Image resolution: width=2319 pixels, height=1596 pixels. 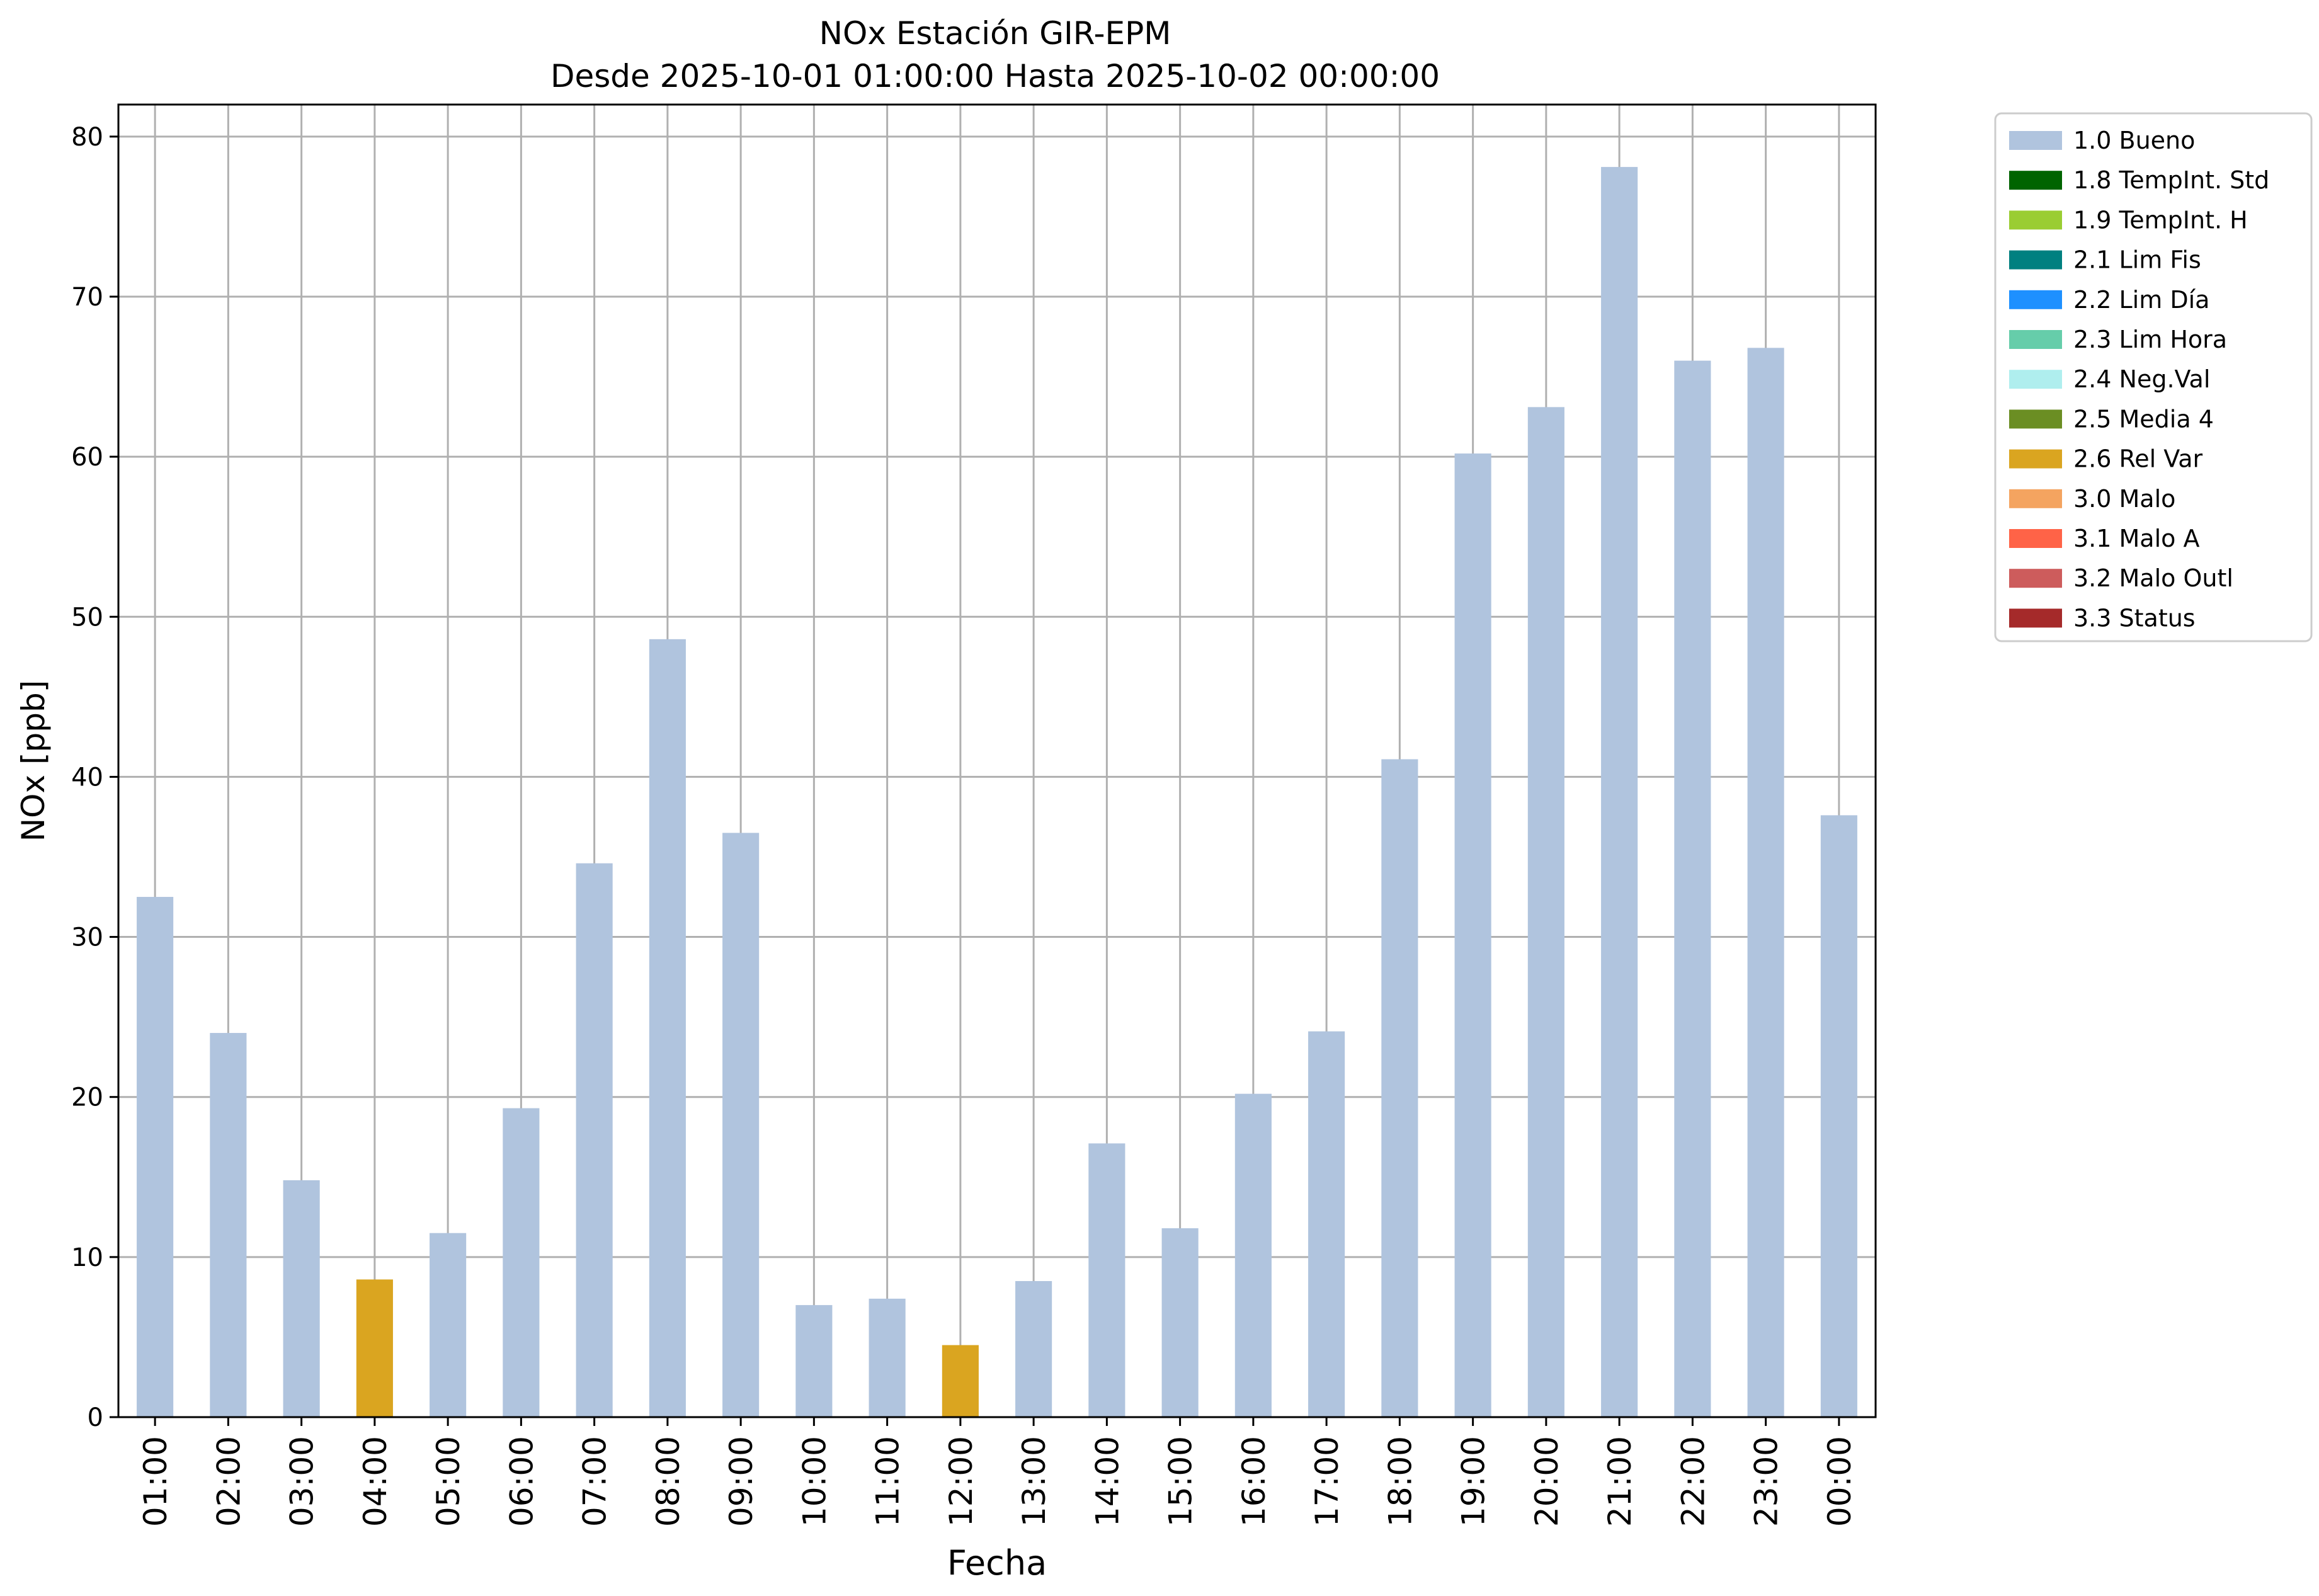 I want to click on x-tick-label: 04:00, so click(x=375, y=1481).